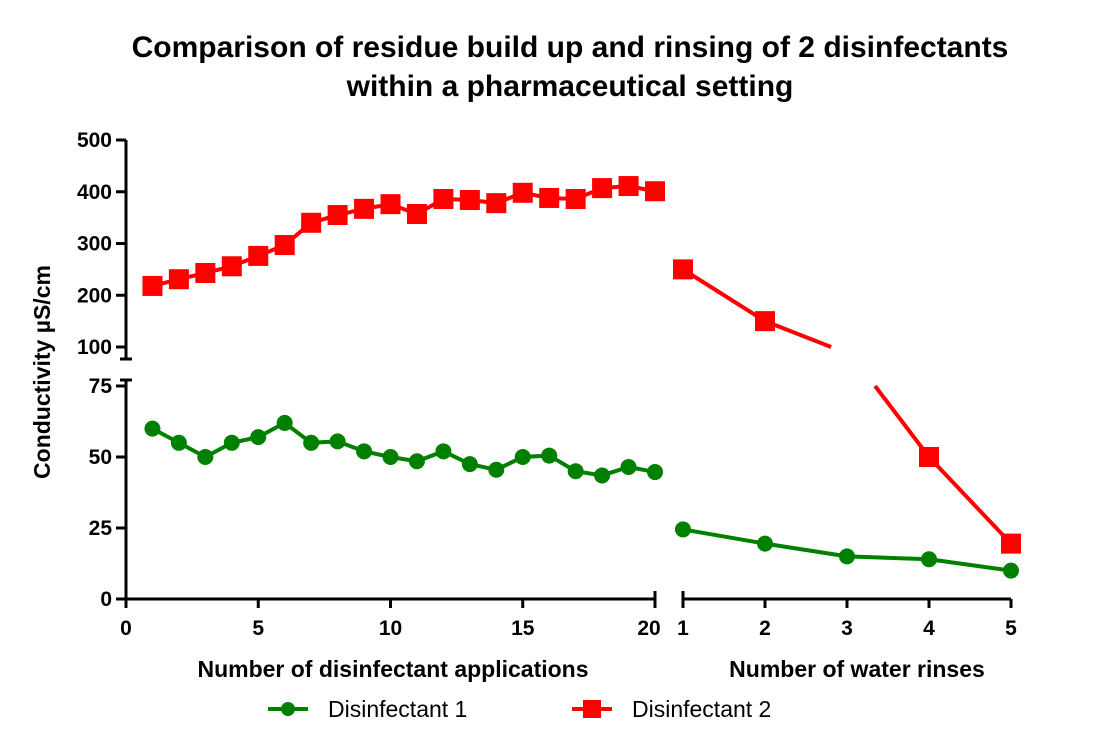 The image size is (1101, 750). What do you see at coordinates (519, 709) in the screenshot?
I see `legend: Disinfectant 1 Disinfectant 2` at bounding box center [519, 709].